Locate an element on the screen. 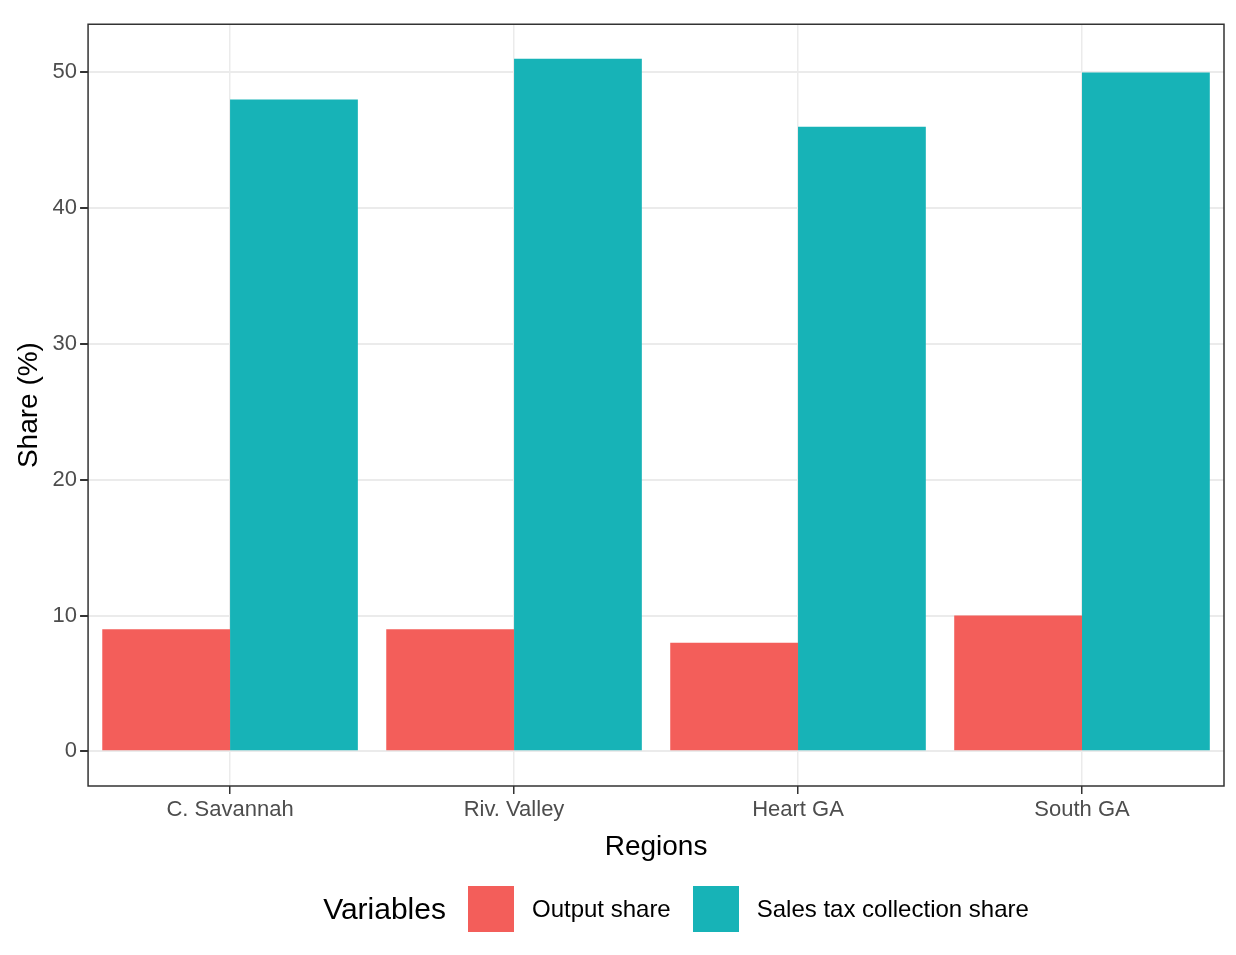 This screenshot has height=955, width=1236. y-tick-label: 50 is located at coordinates (65, 71).